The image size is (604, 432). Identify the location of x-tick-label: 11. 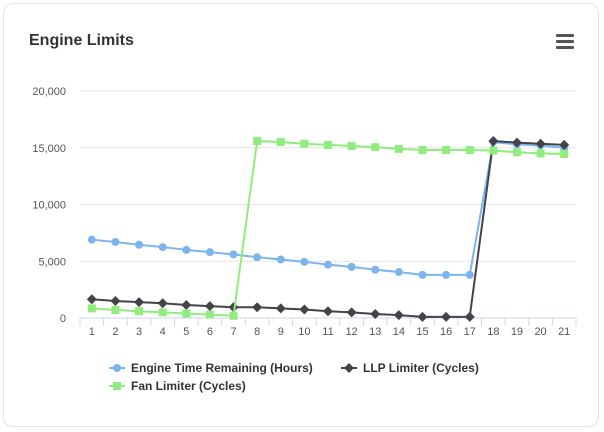
(327, 332).